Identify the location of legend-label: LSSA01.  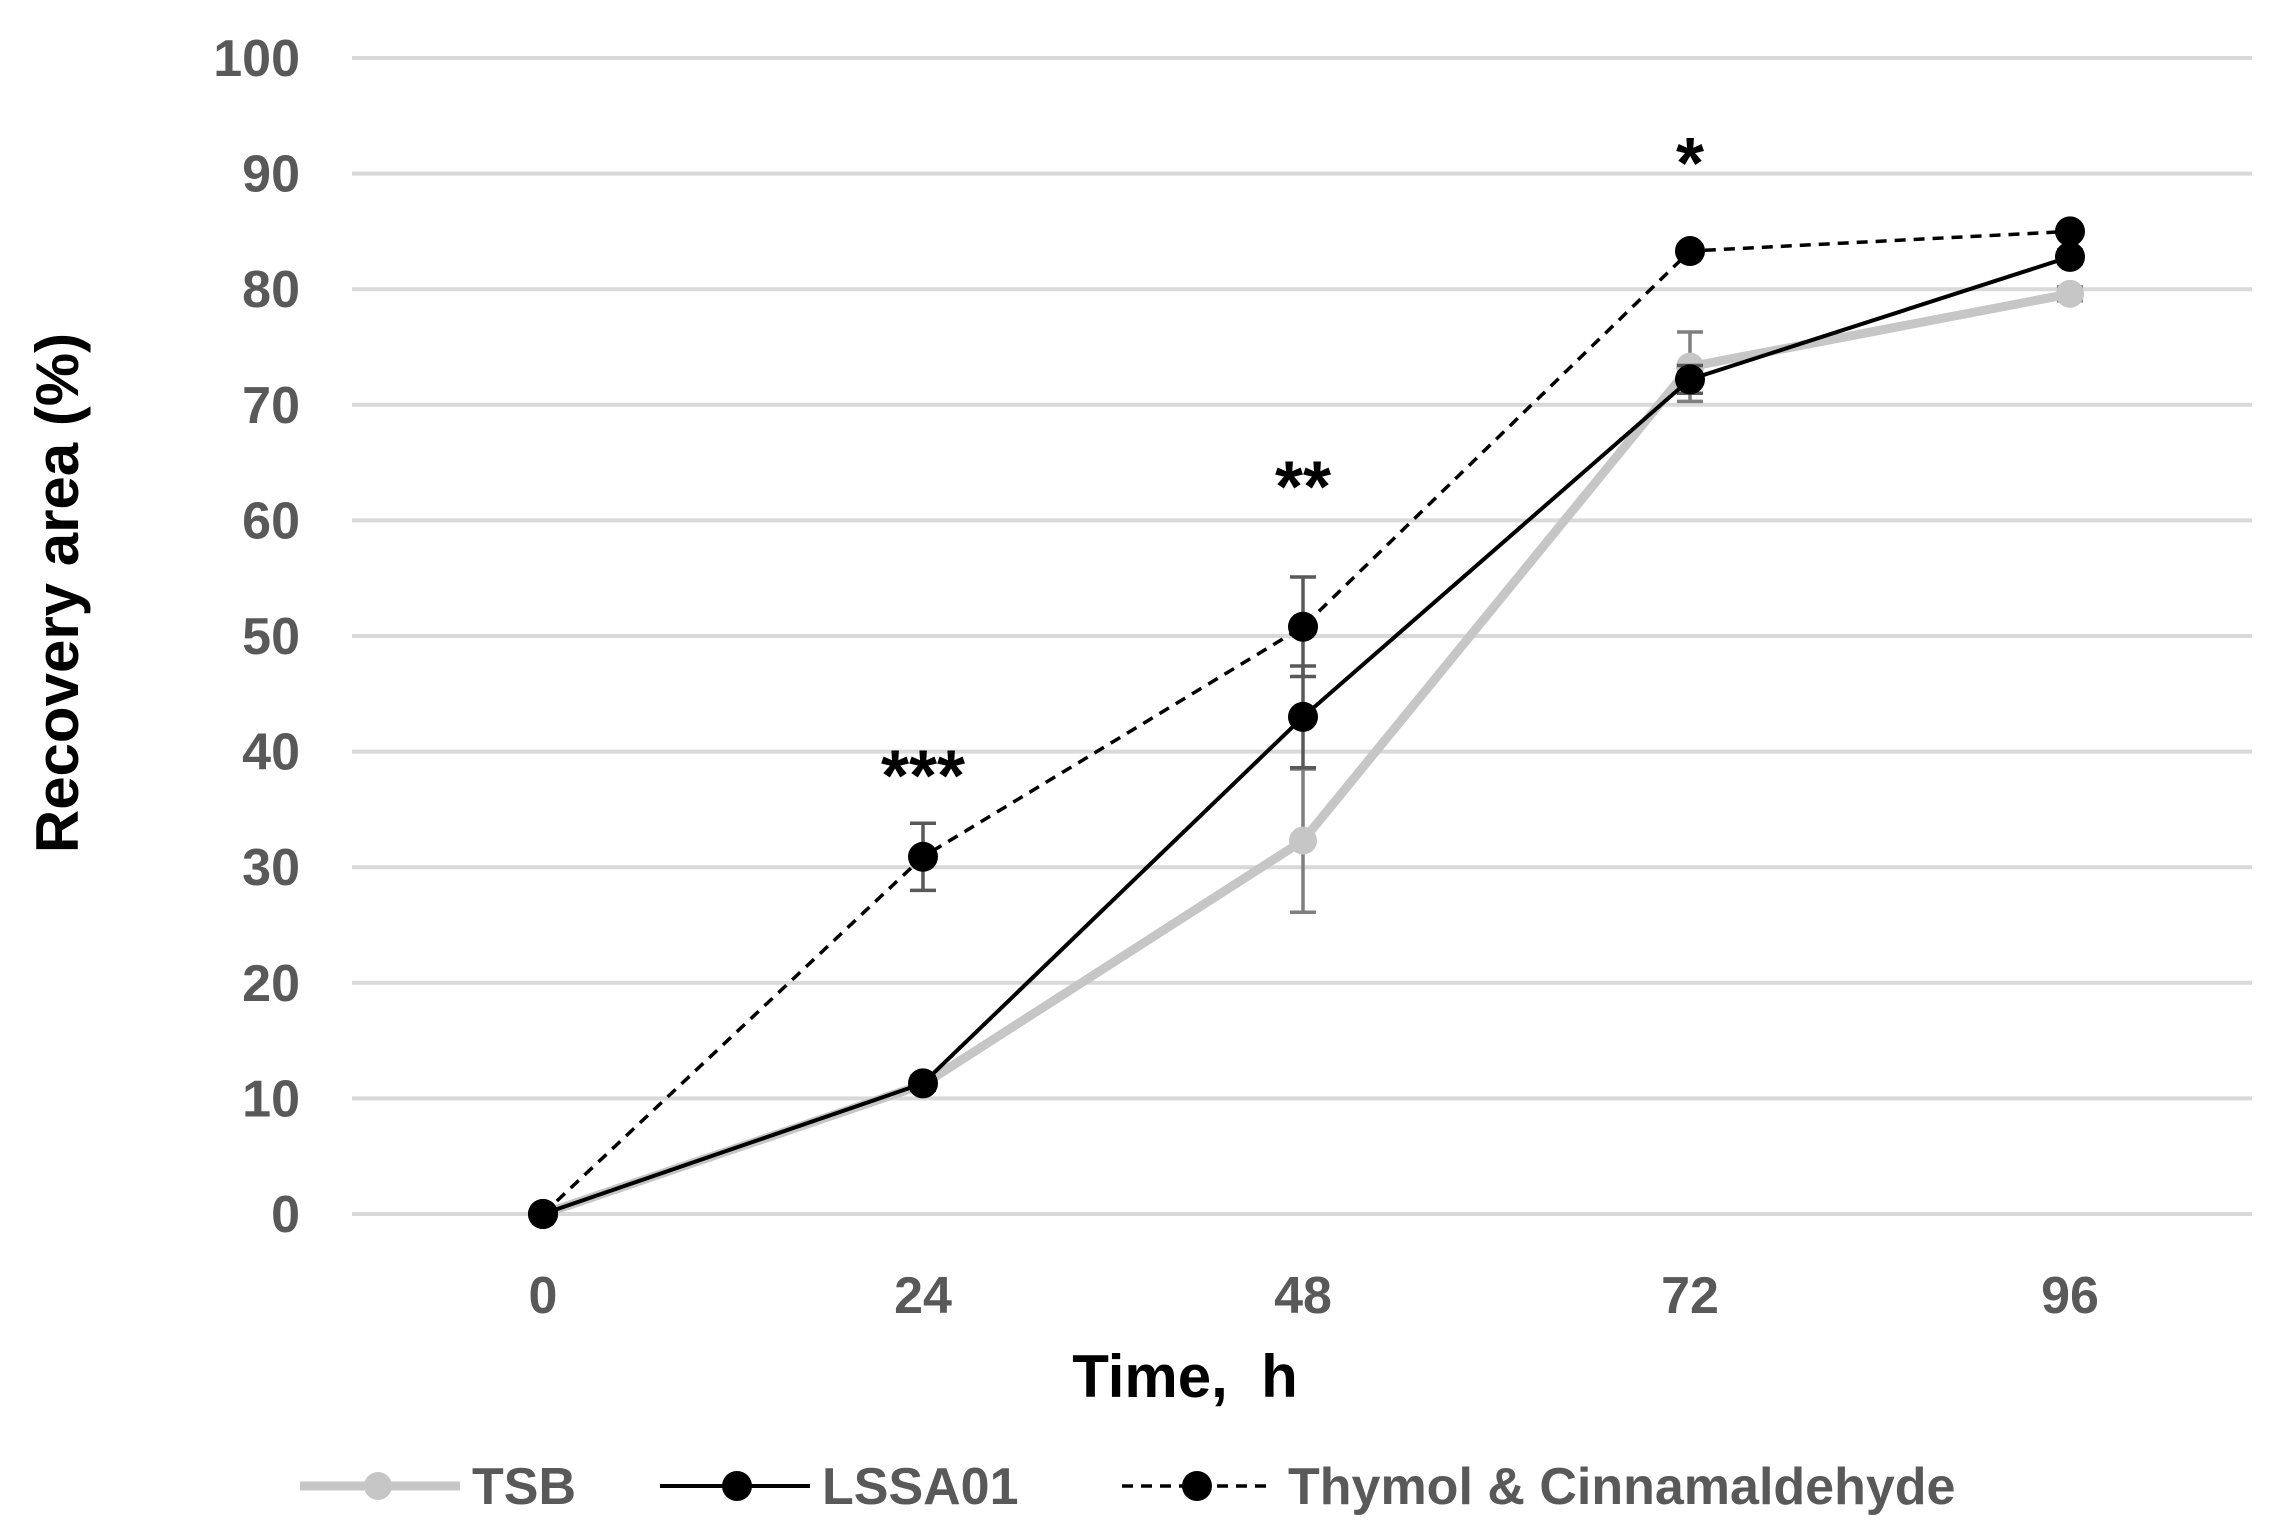
(920, 1487).